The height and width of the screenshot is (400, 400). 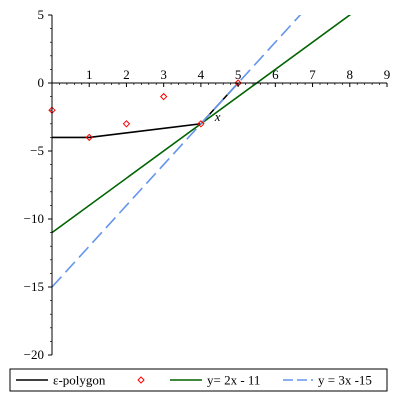 I want to click on legend-label: y= 2x - 11, so click(x=233, y=380).